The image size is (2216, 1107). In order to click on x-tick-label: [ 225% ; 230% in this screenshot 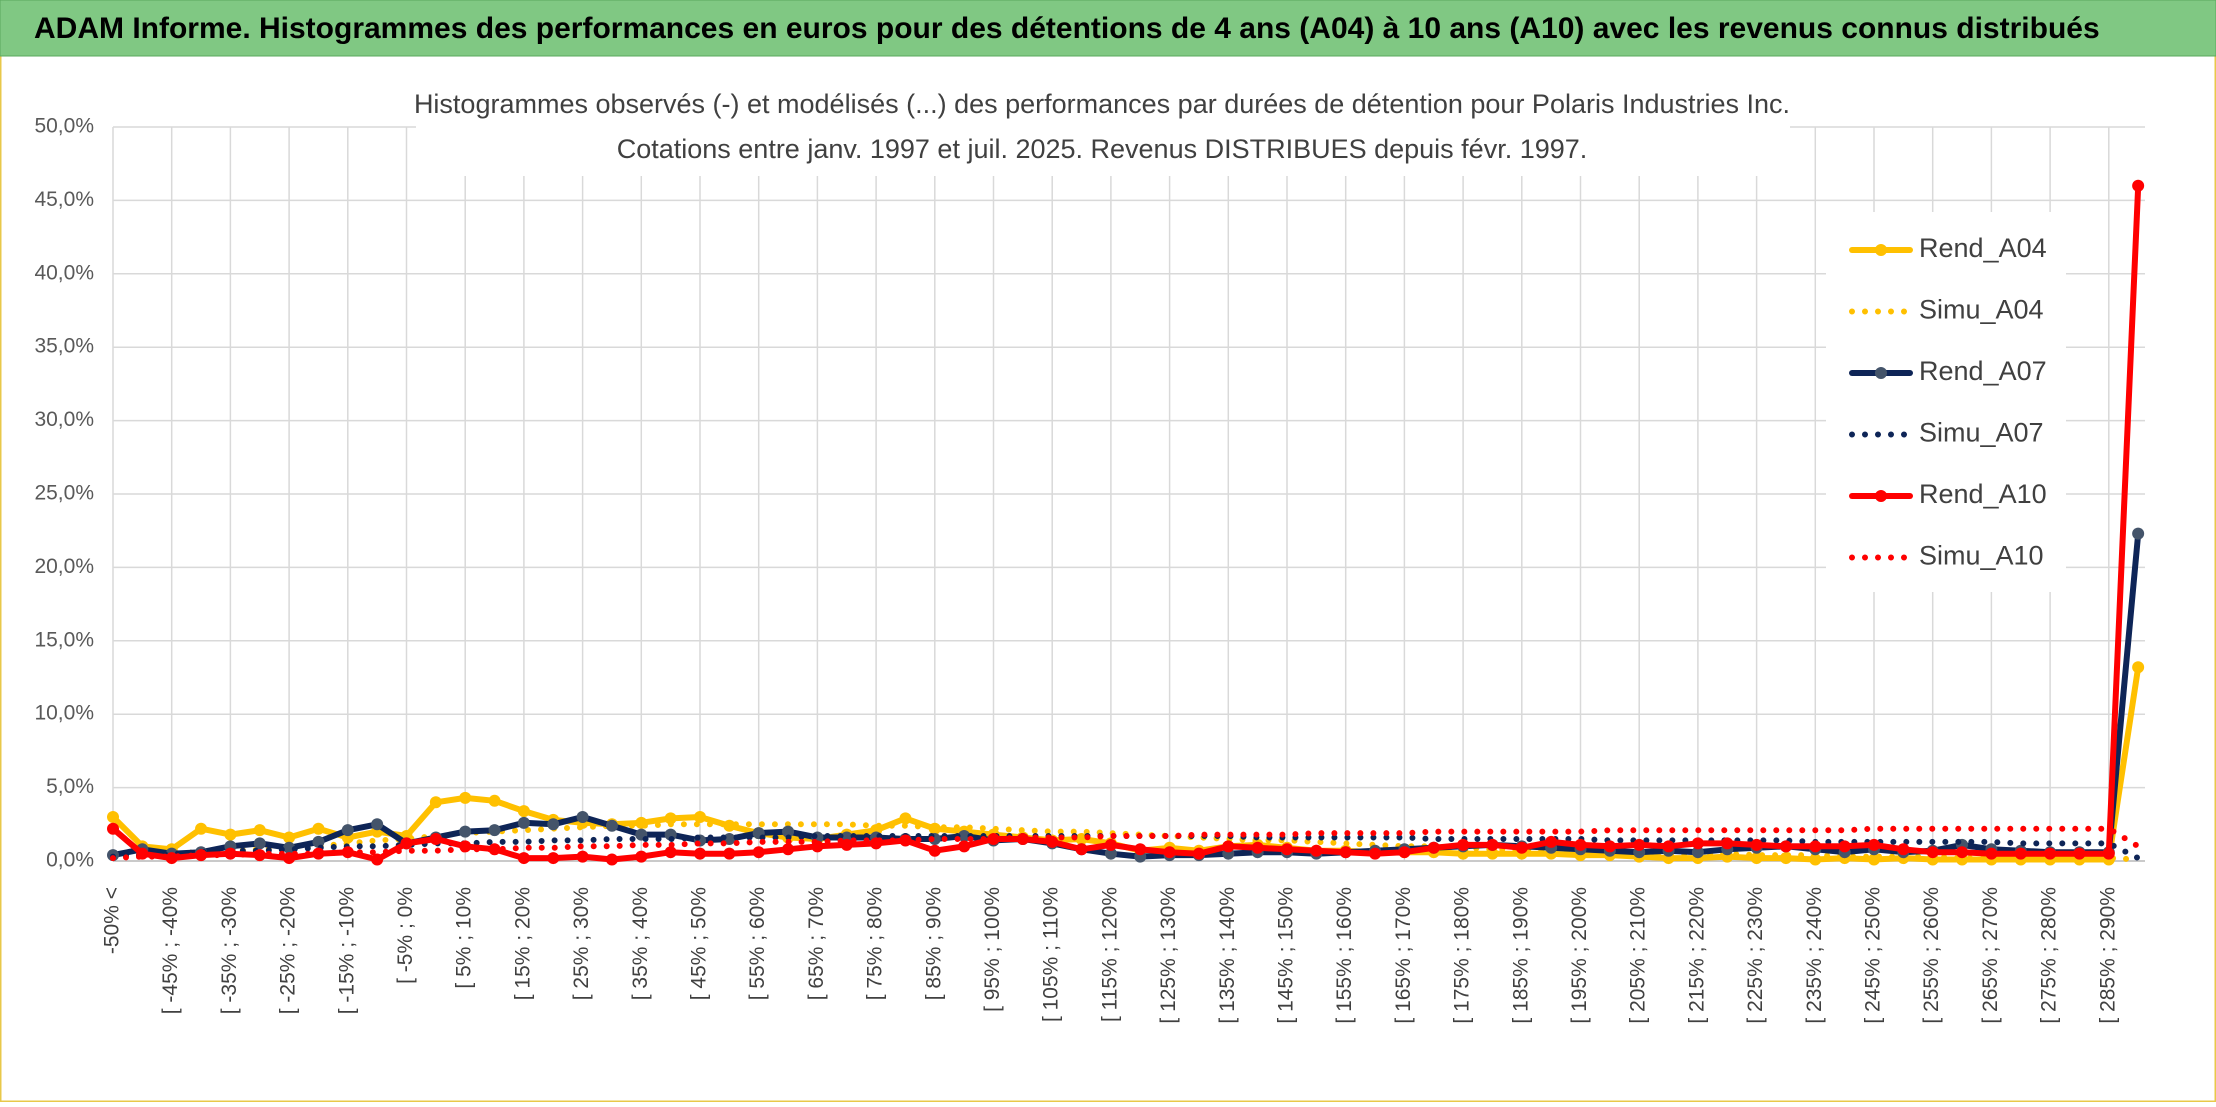, I will do `click(1755, 955)`.